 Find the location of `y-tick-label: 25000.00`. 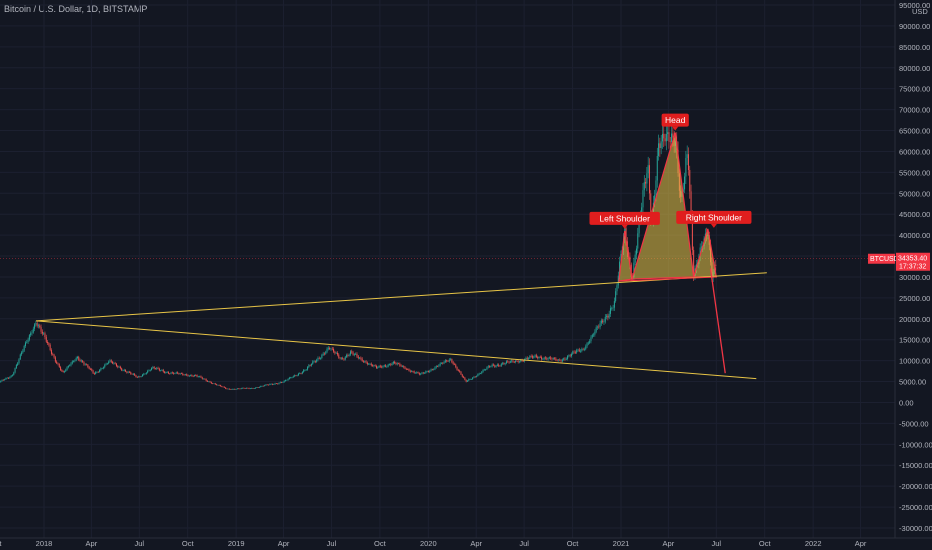

y-tick-label: 25000.00 is located at coordinates (914, 298).